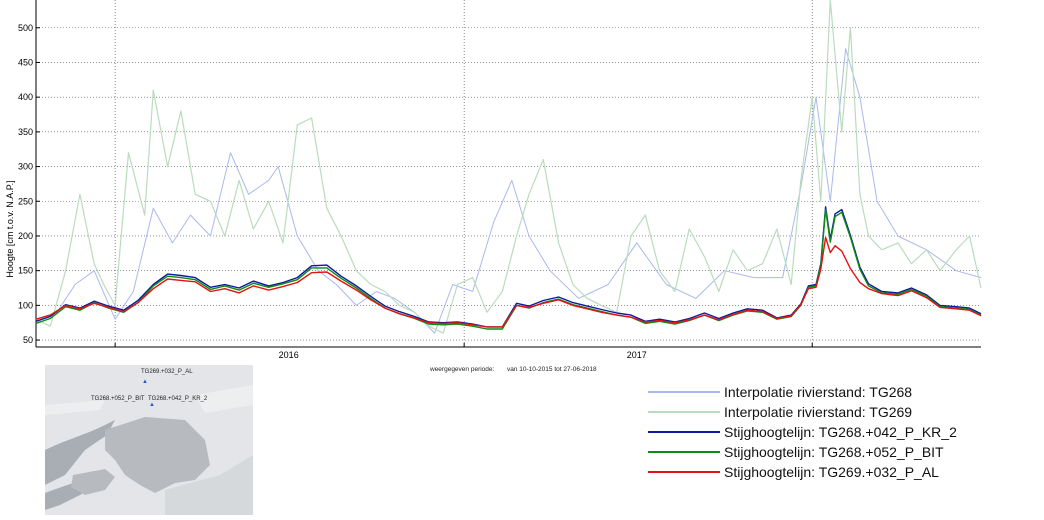 Image resolution: width=1044 pixels, height=520 pixels. I want to click on legend-label: Interpolatie rivierstand: TG268, so click(818, 392).